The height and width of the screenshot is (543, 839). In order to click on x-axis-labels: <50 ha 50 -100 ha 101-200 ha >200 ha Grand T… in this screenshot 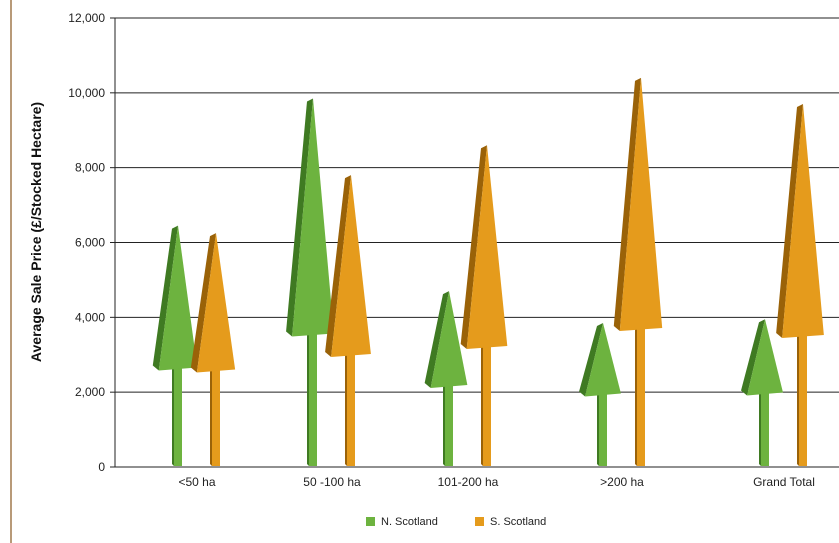, I will do `click(496, 482)`.